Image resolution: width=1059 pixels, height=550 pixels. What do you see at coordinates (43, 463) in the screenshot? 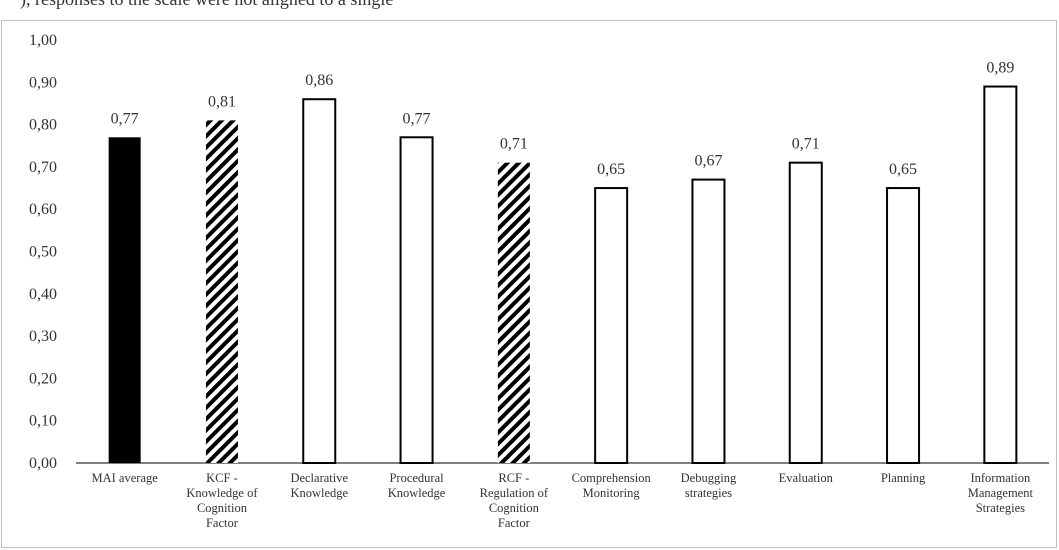
I see `y-tick-label: 0,00` at bounding box center [43, 463].